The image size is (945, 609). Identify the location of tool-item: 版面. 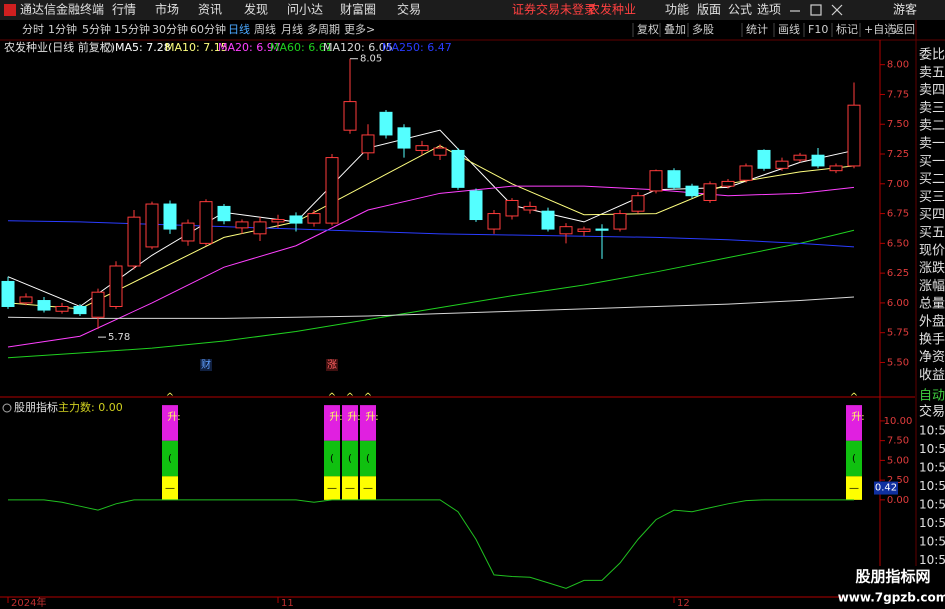
(709, 10).